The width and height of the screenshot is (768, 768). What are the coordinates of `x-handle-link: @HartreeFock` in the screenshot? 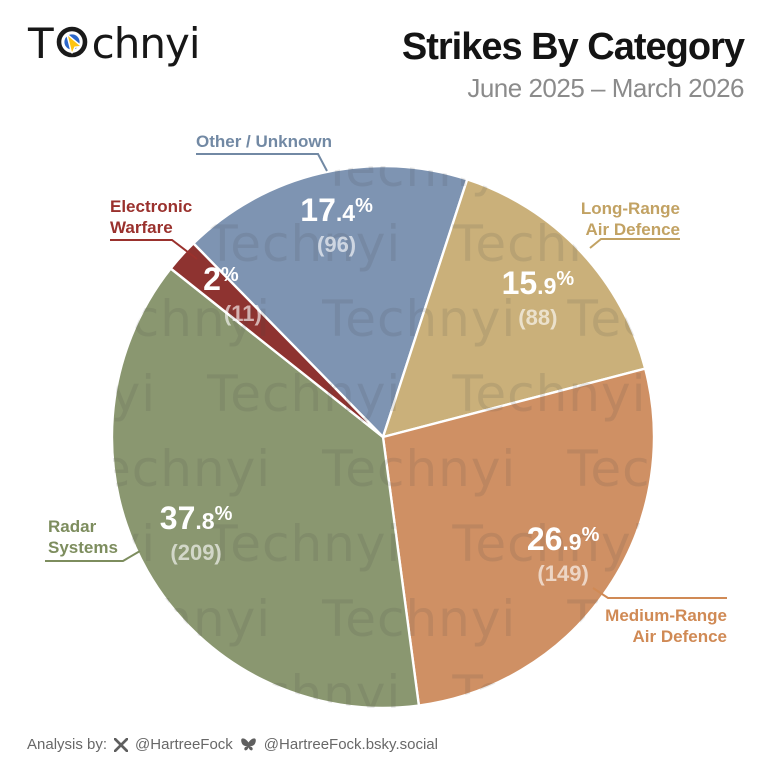 It's located at (184, 744).